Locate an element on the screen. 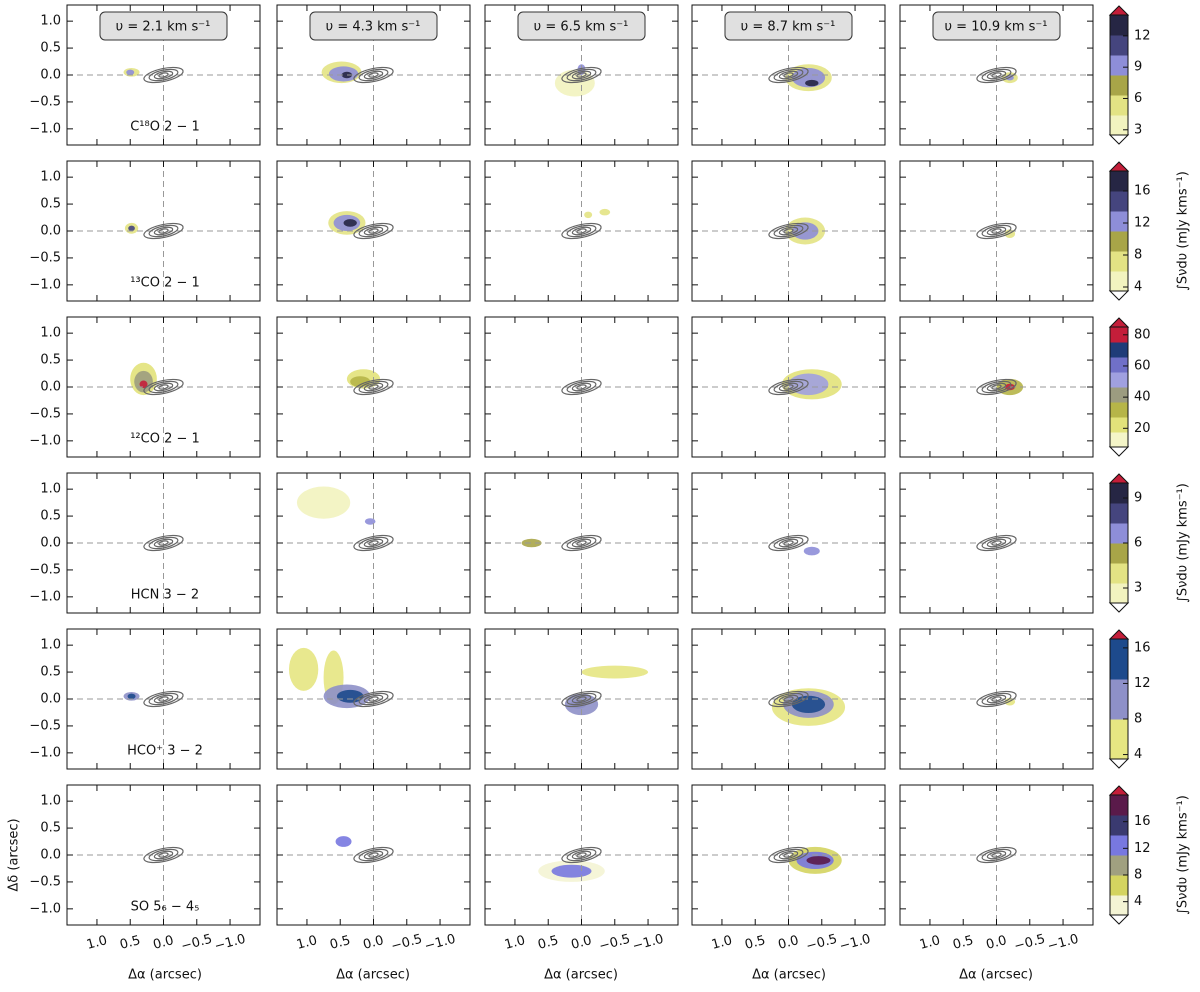  x-tick-label: 1.0 is located at coordinates (930, 943).